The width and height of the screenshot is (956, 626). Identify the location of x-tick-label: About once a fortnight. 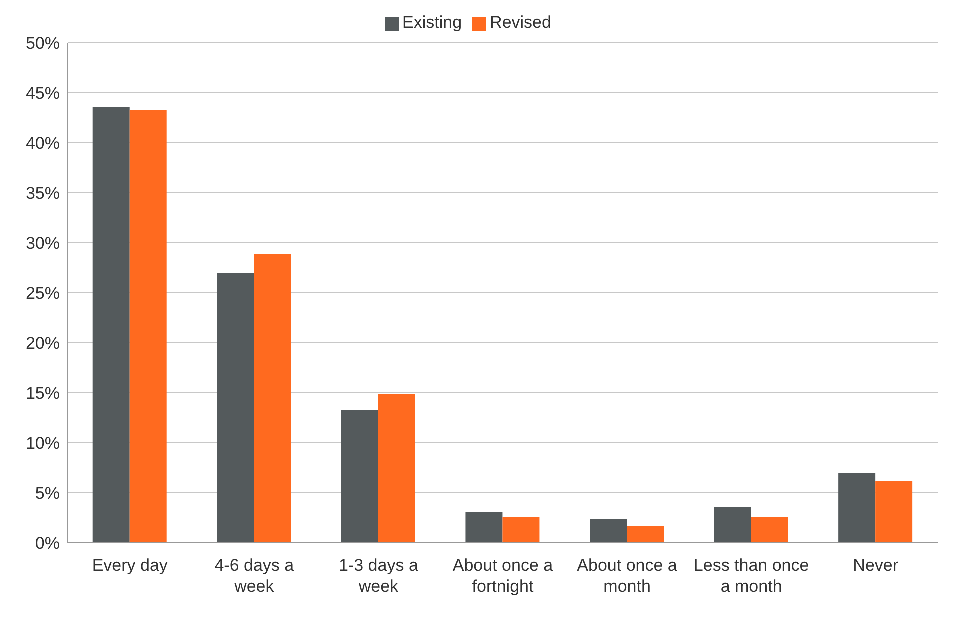
(503, 576).